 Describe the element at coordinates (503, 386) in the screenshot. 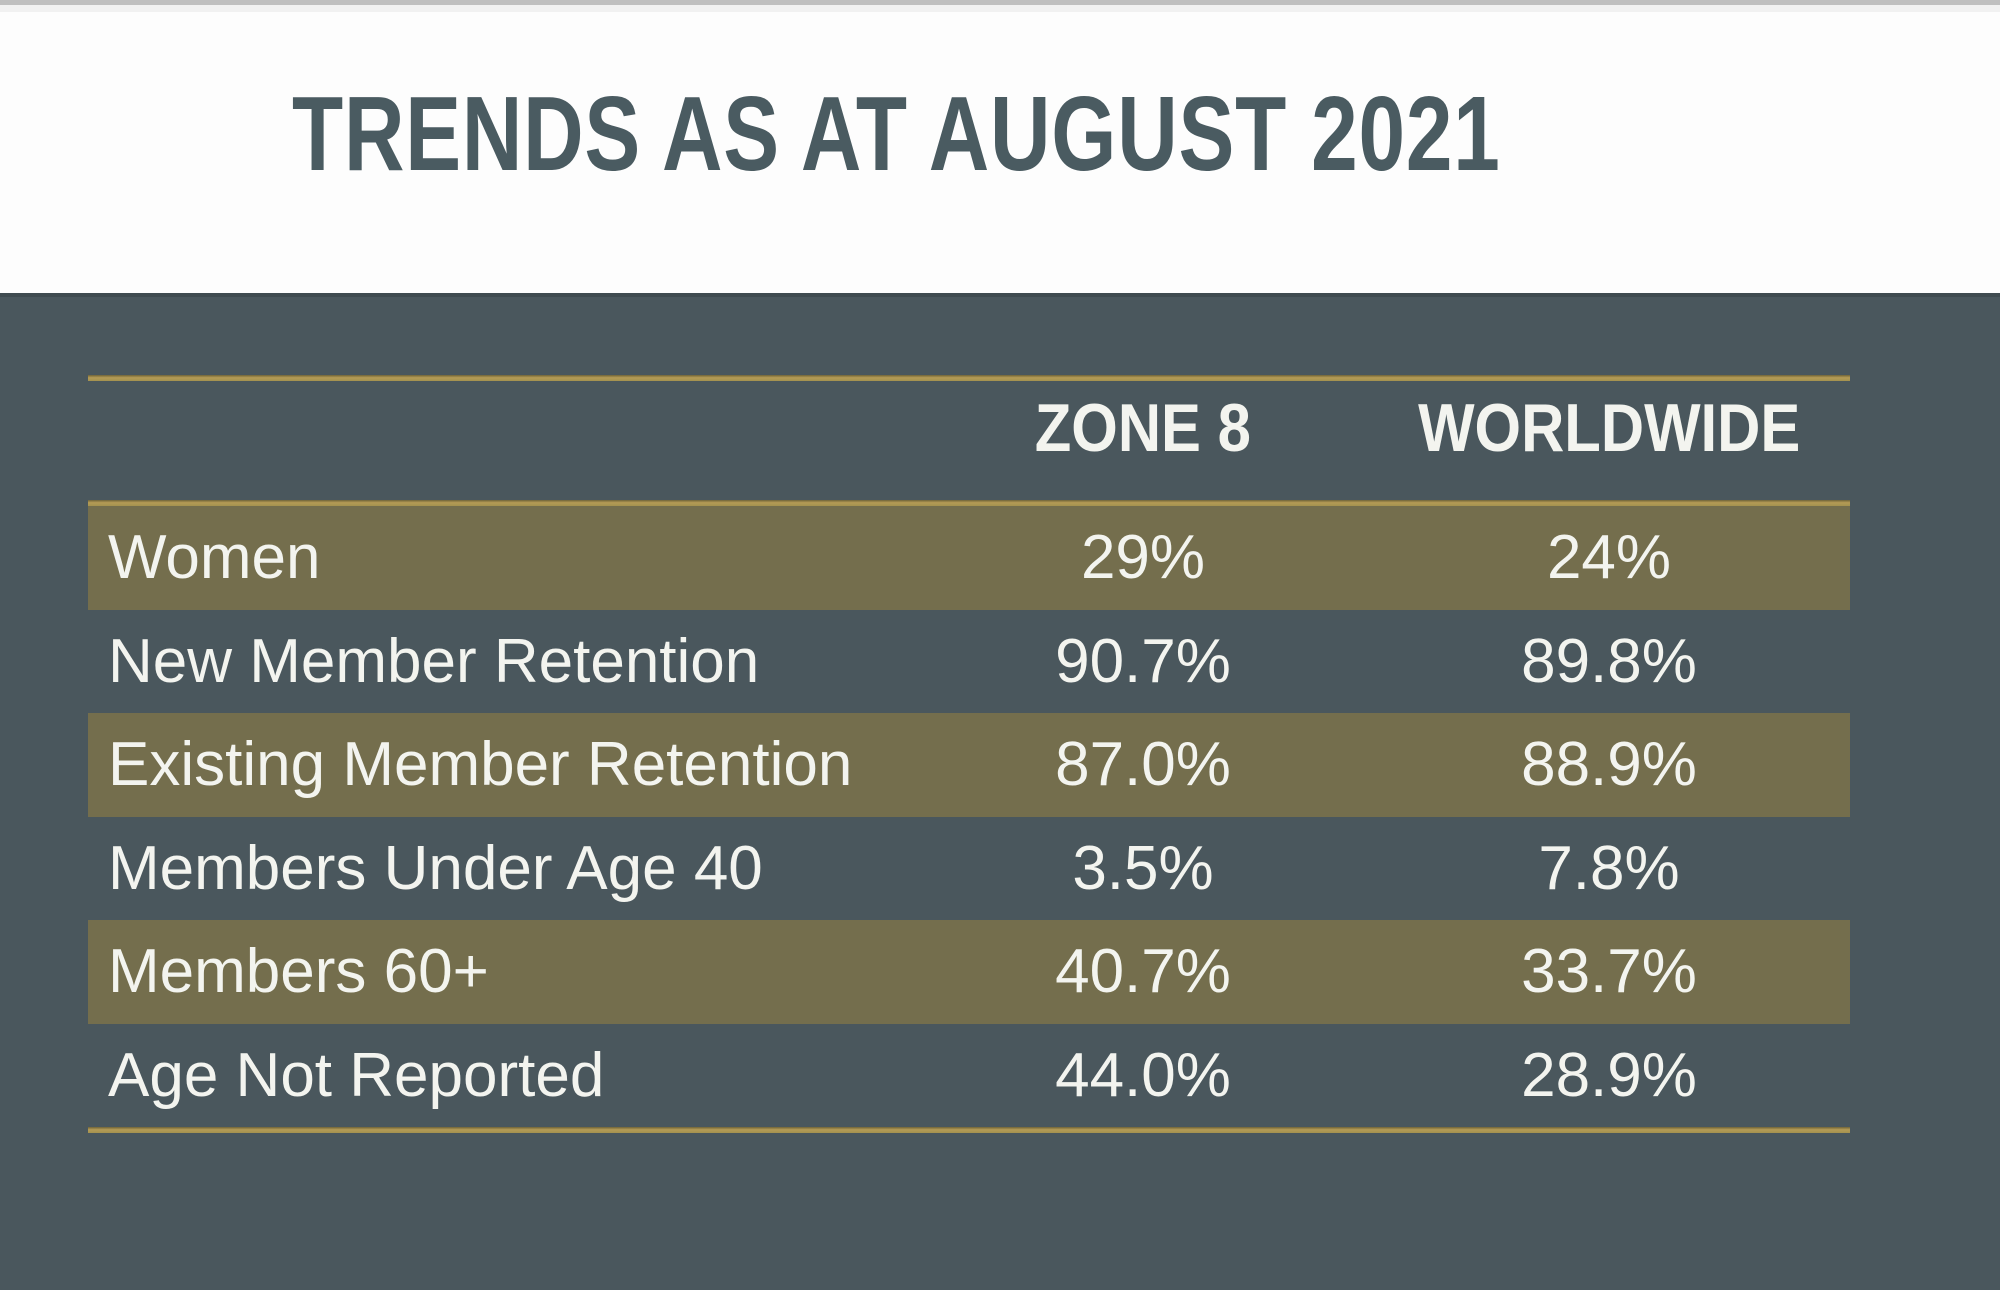

I see `header-cell-empty` at that location.